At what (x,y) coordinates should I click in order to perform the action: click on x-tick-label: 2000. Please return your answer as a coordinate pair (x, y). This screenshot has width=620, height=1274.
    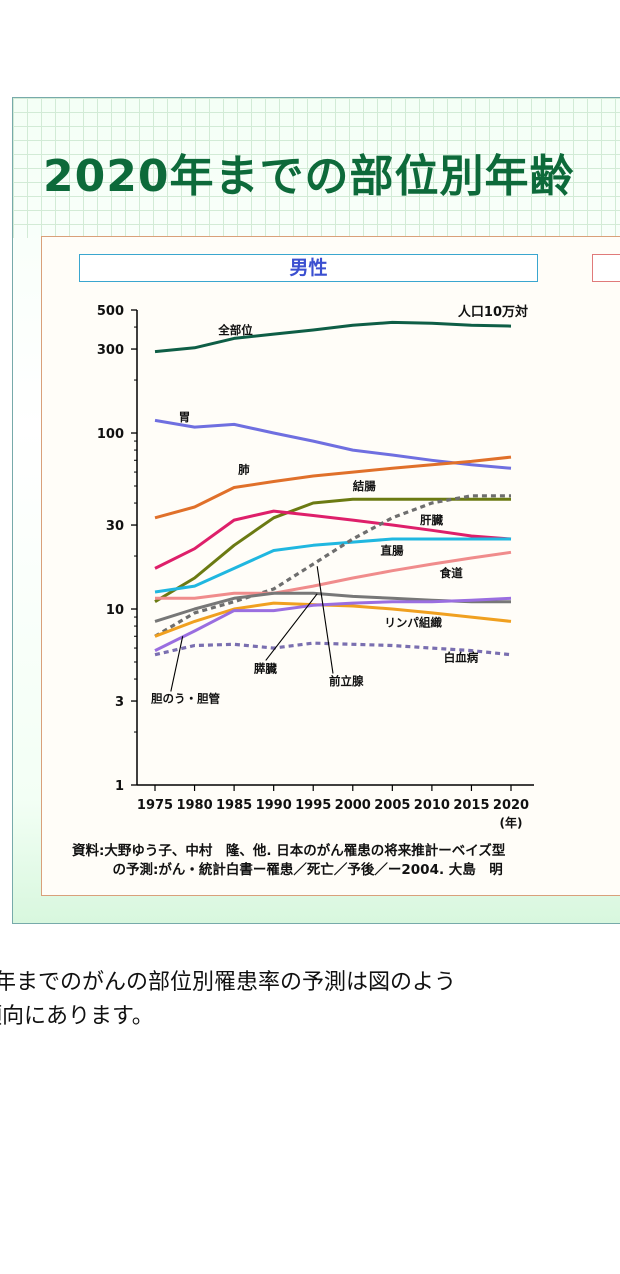
    Looking at the image, I should click on (353, 805).